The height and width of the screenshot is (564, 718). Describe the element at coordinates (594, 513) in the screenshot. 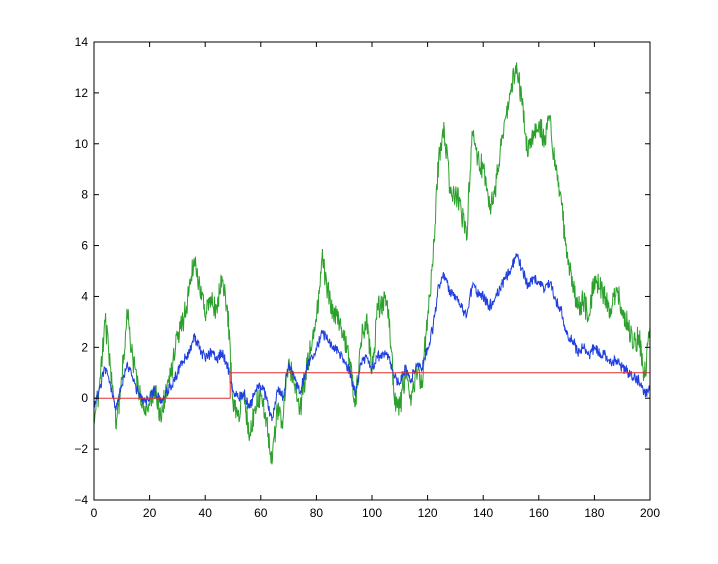

I see `x-tick-label: 180` at that location.